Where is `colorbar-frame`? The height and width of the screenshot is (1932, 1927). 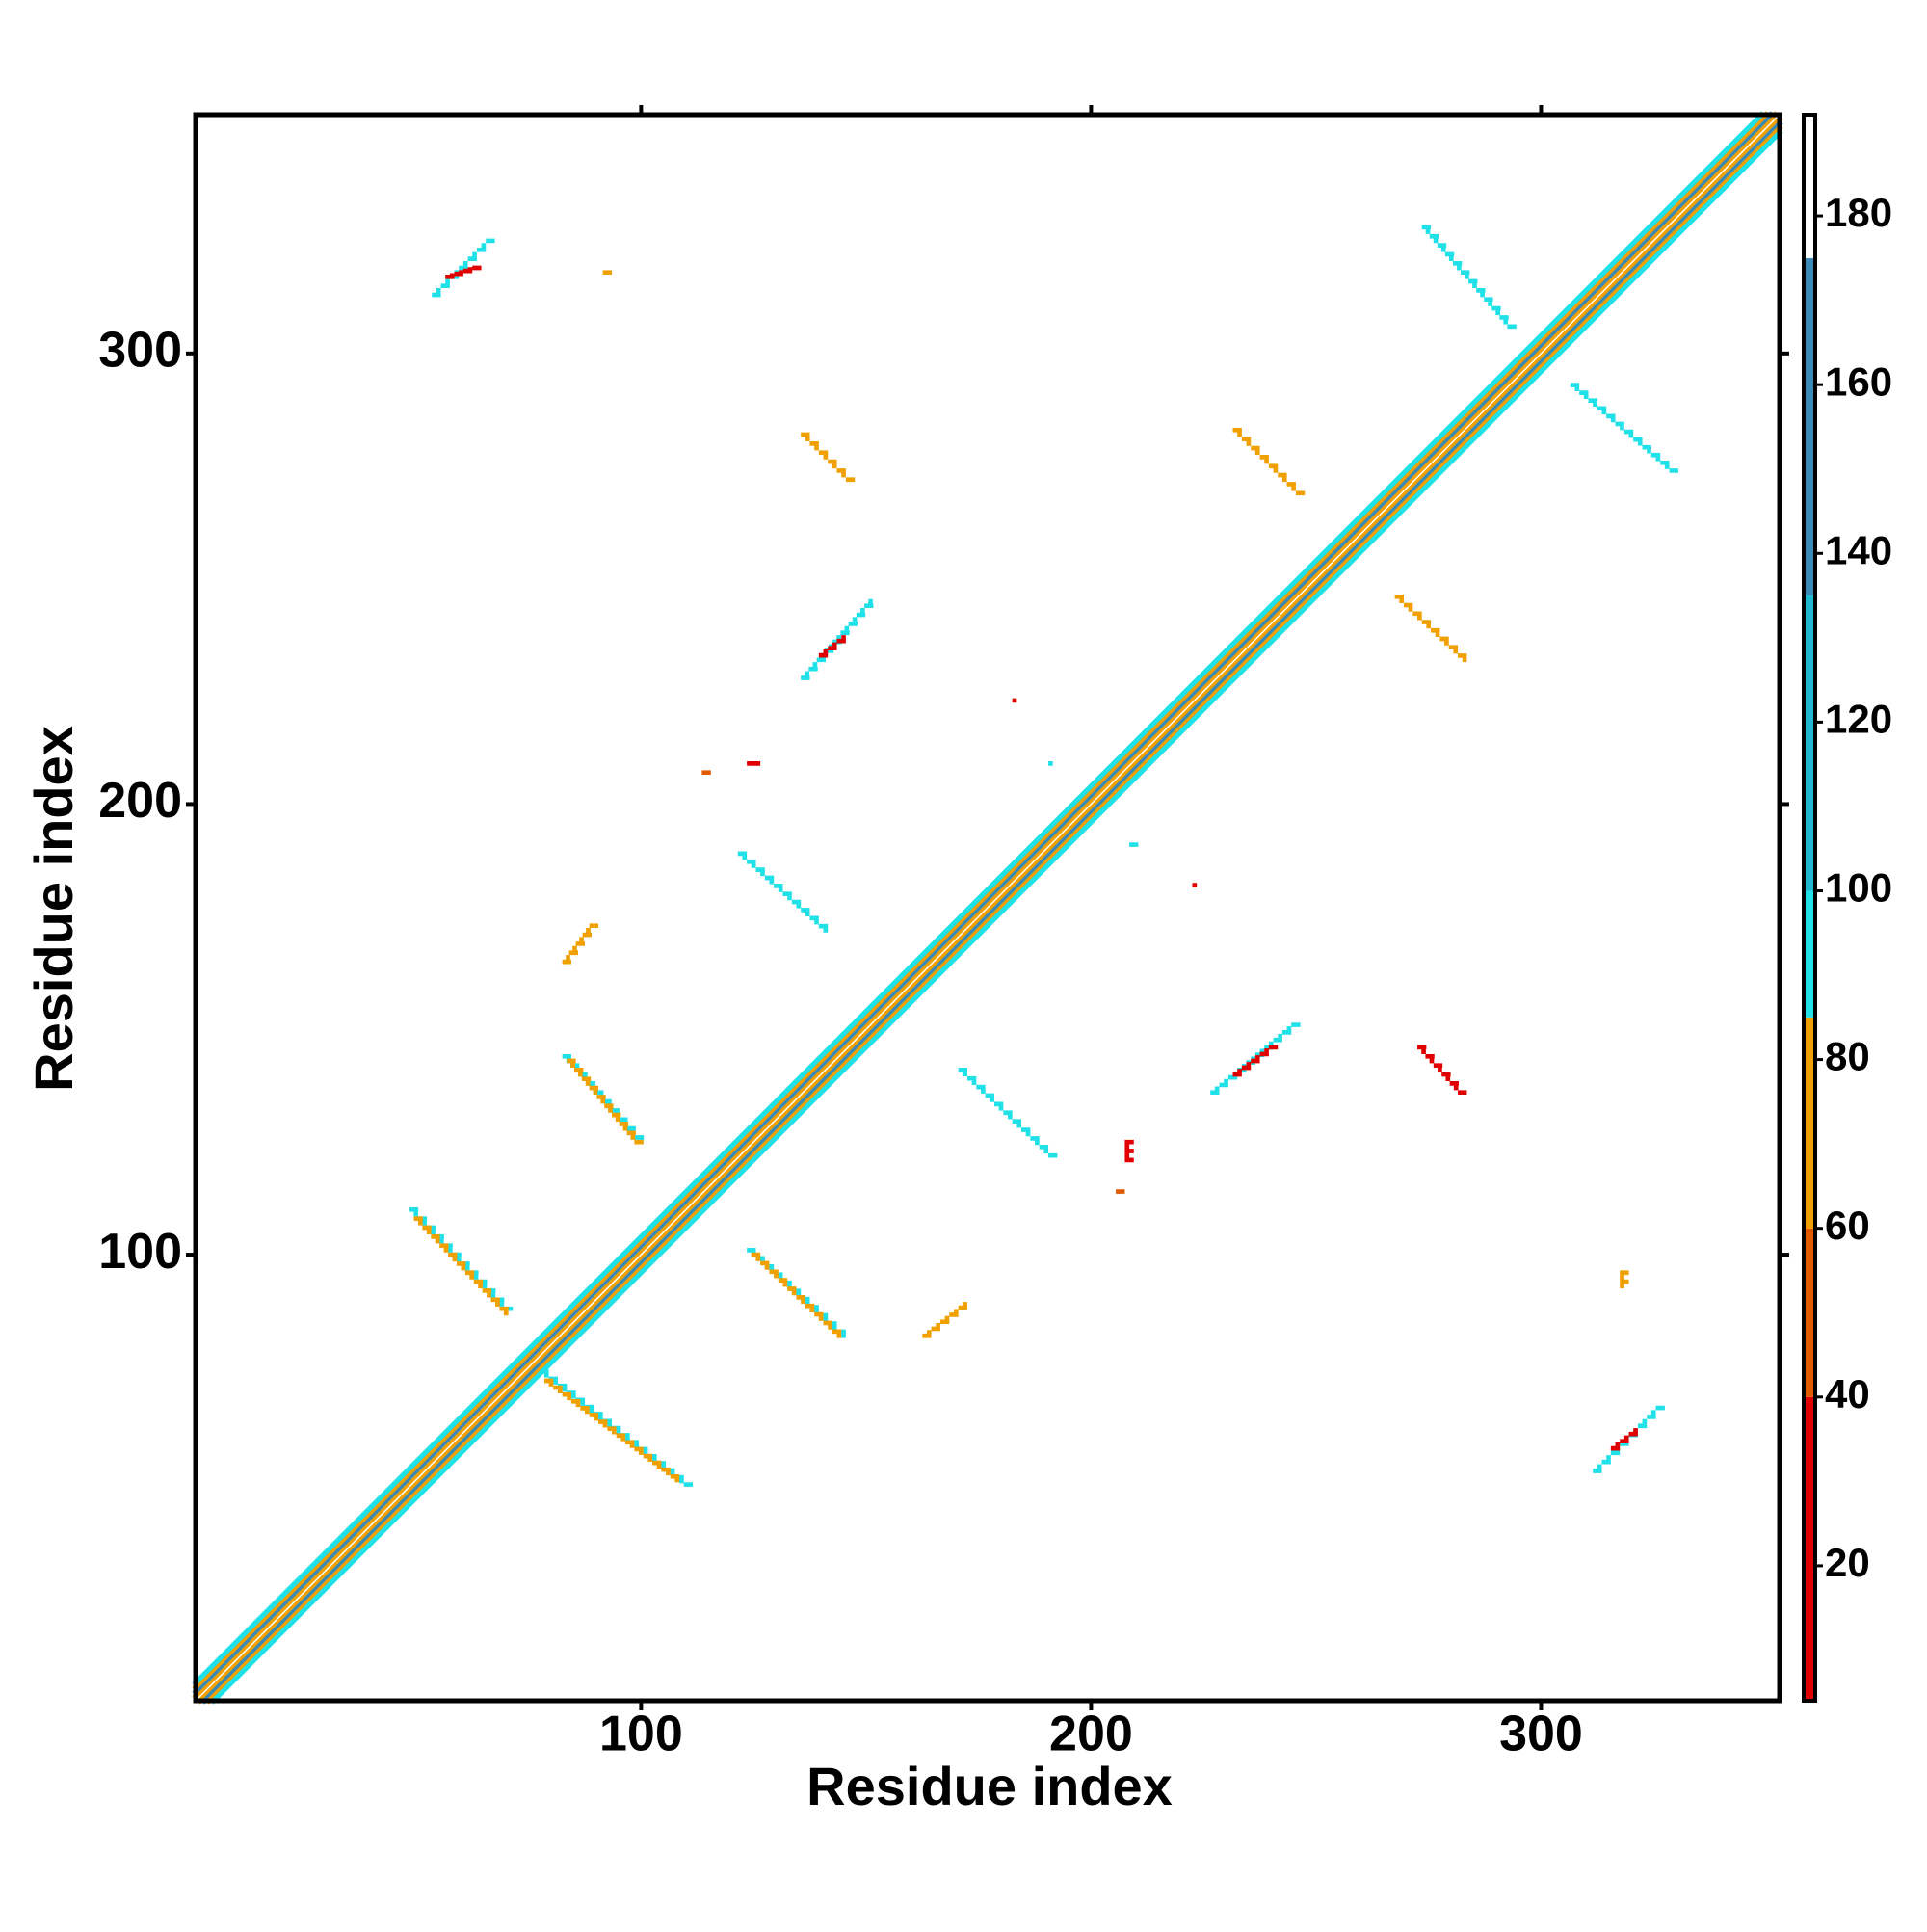 colorbar-frame is located at coordinates (1809, 908).